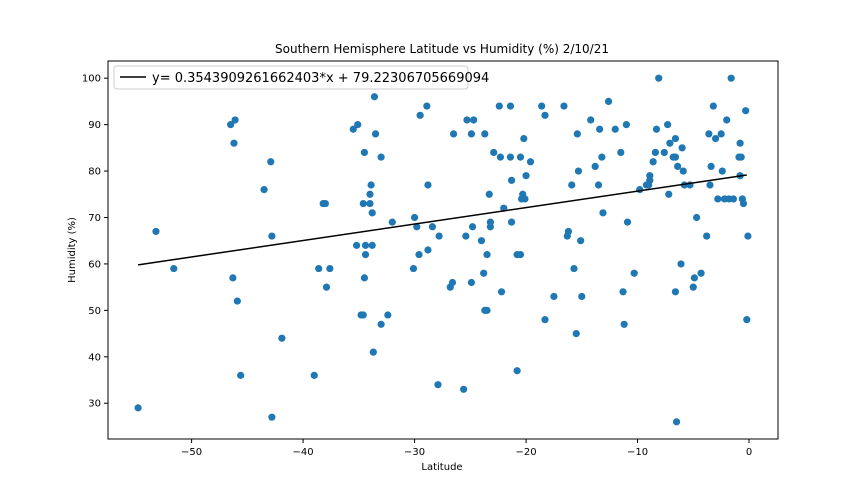 The image size is (864, 504). What do you see at coordinates (94, 404) in the screenshot?
I see `y-tick-label: 30` at bounding box center [94, 404].